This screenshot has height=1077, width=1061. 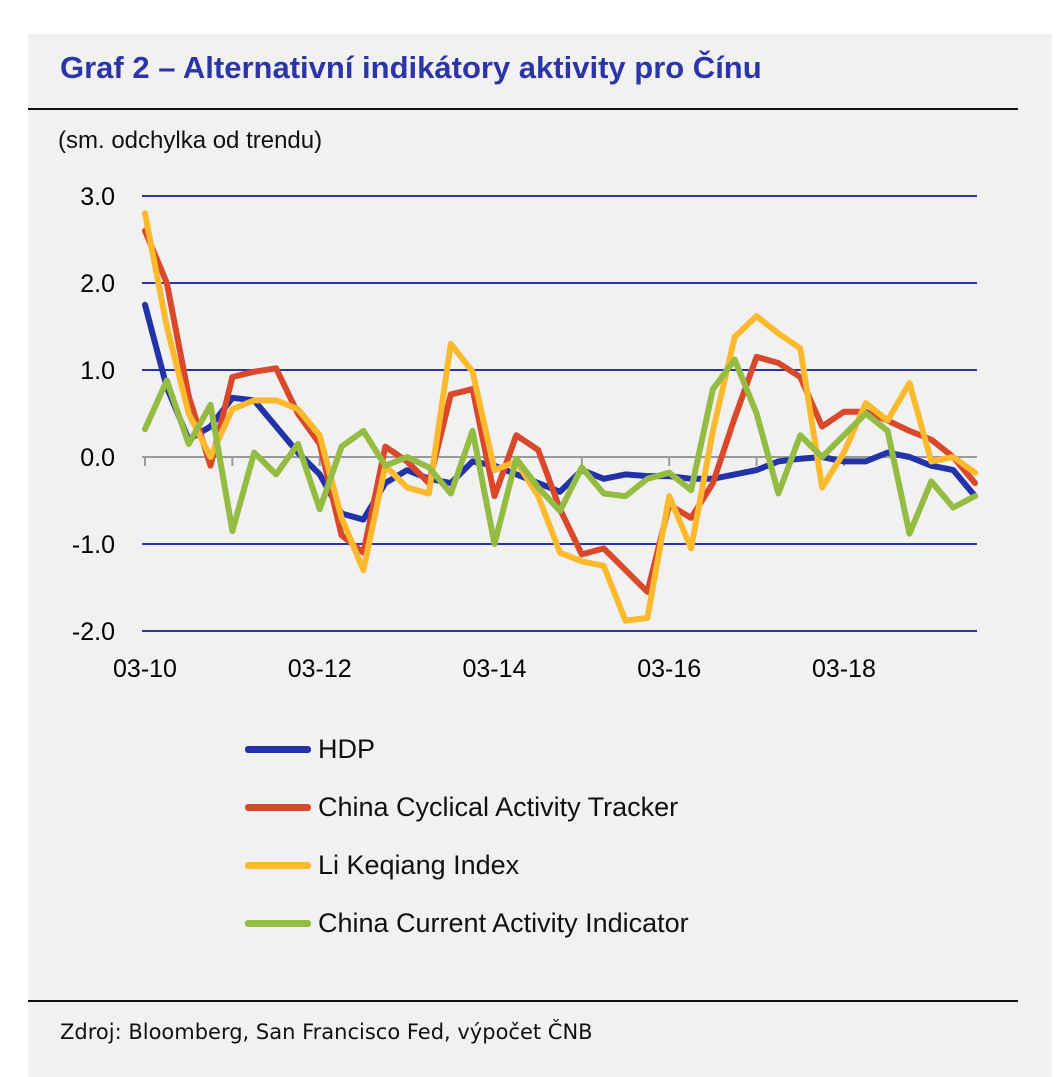 What do you see at coordinates (278, 865) in the screenshot?
I see `legend-swatch-lki` at bounding box center [278, 865].